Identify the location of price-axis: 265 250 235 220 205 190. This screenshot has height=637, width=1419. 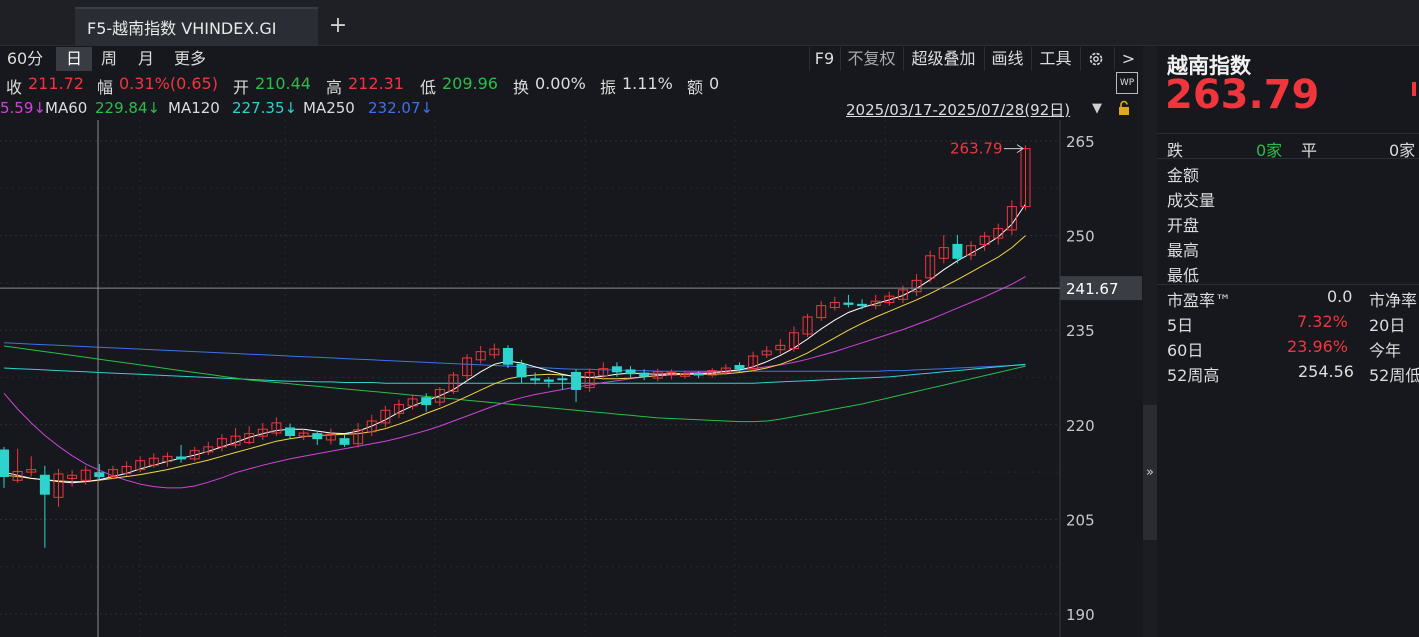
(1080, 378).